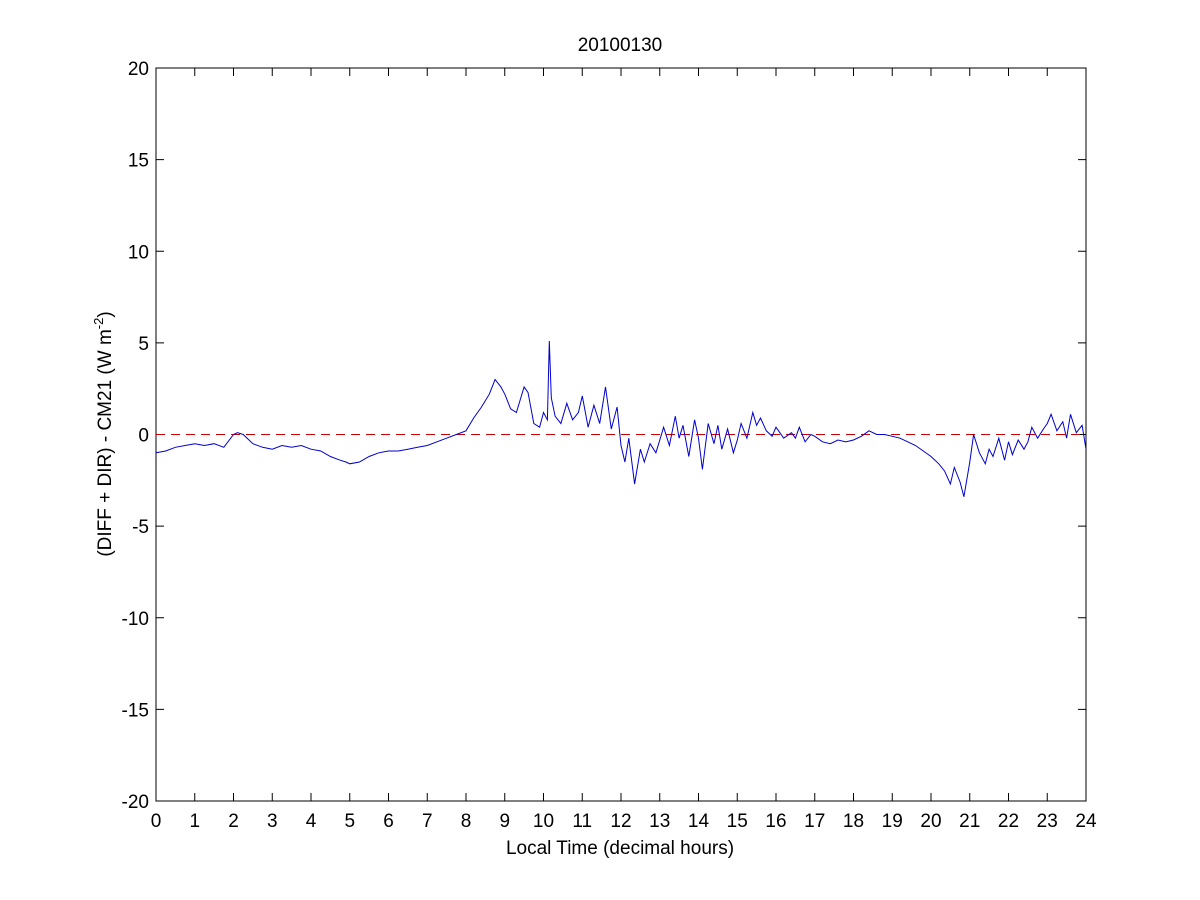 The width and height of the screenshot is (1200, 900). Describe the element at coordinates (621, 418) in the screenshot. I see `data-series-line` at that location.